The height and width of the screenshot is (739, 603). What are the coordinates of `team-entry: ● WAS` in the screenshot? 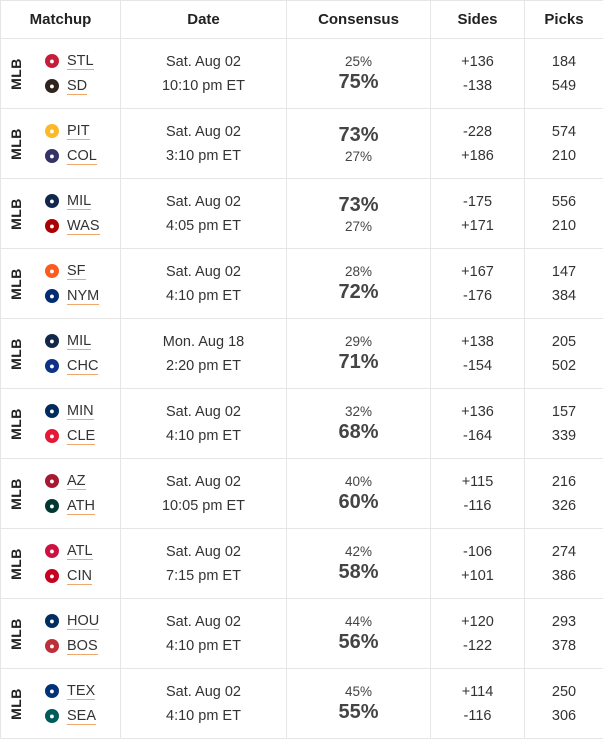 It's located at (72, 226).